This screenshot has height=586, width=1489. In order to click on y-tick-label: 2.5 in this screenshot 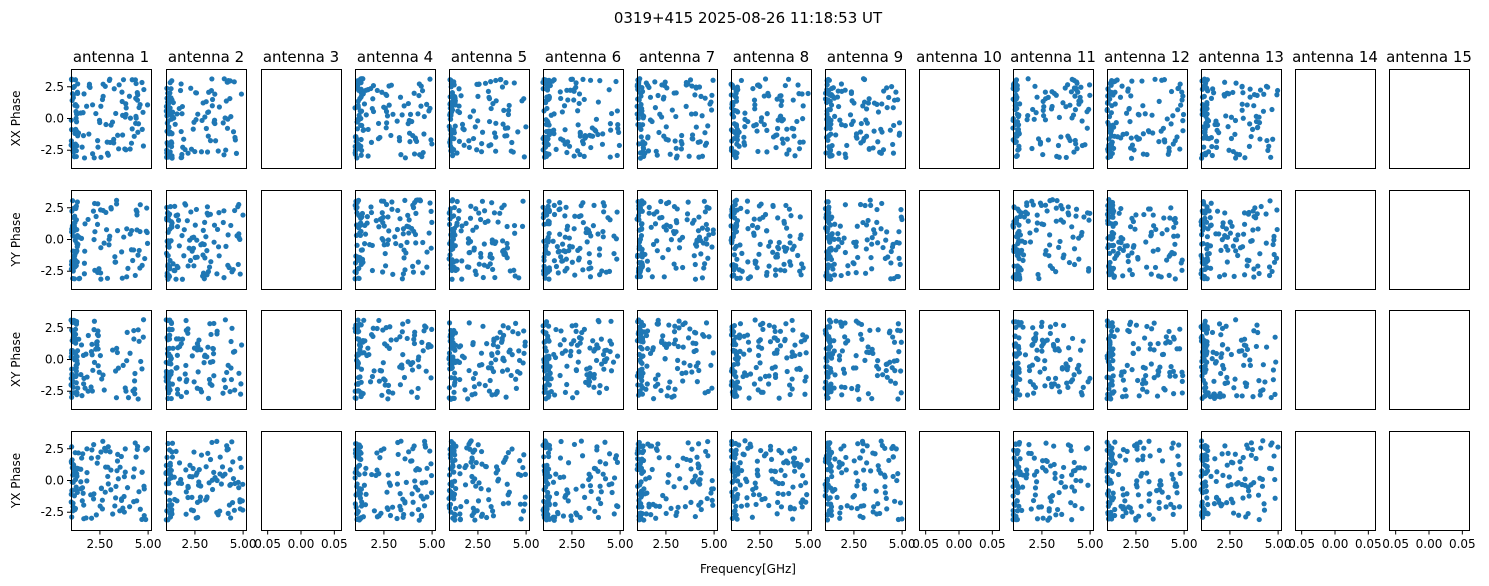, I will do `click(54, 87)`.